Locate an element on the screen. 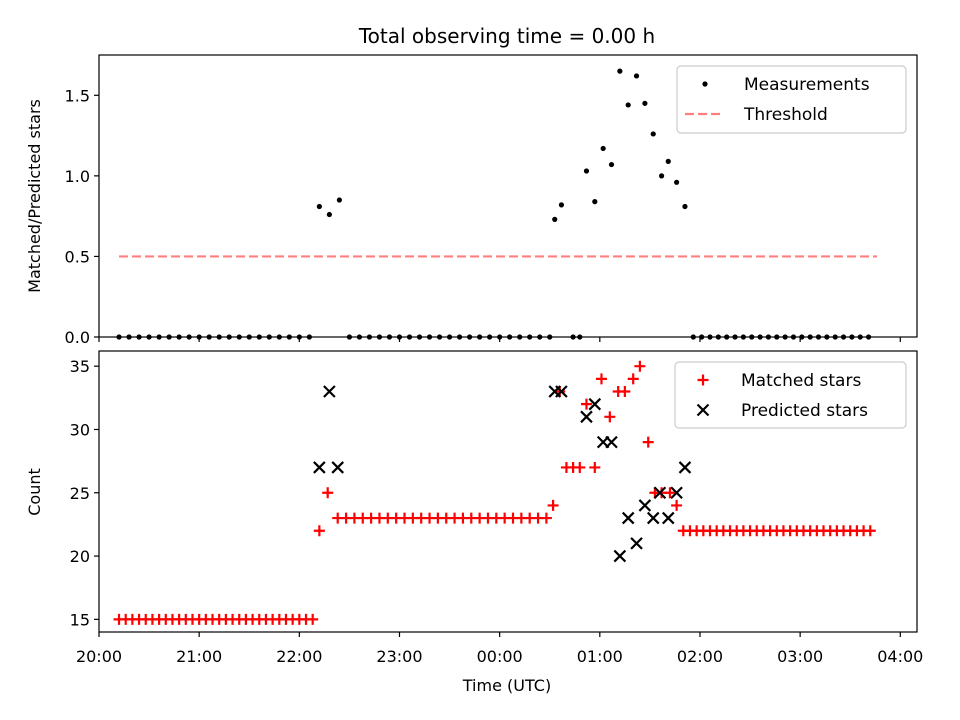 The height and width of the screenshot is (720, 960). y-tick-label: 0.5 is located at coordinates (77, 256).